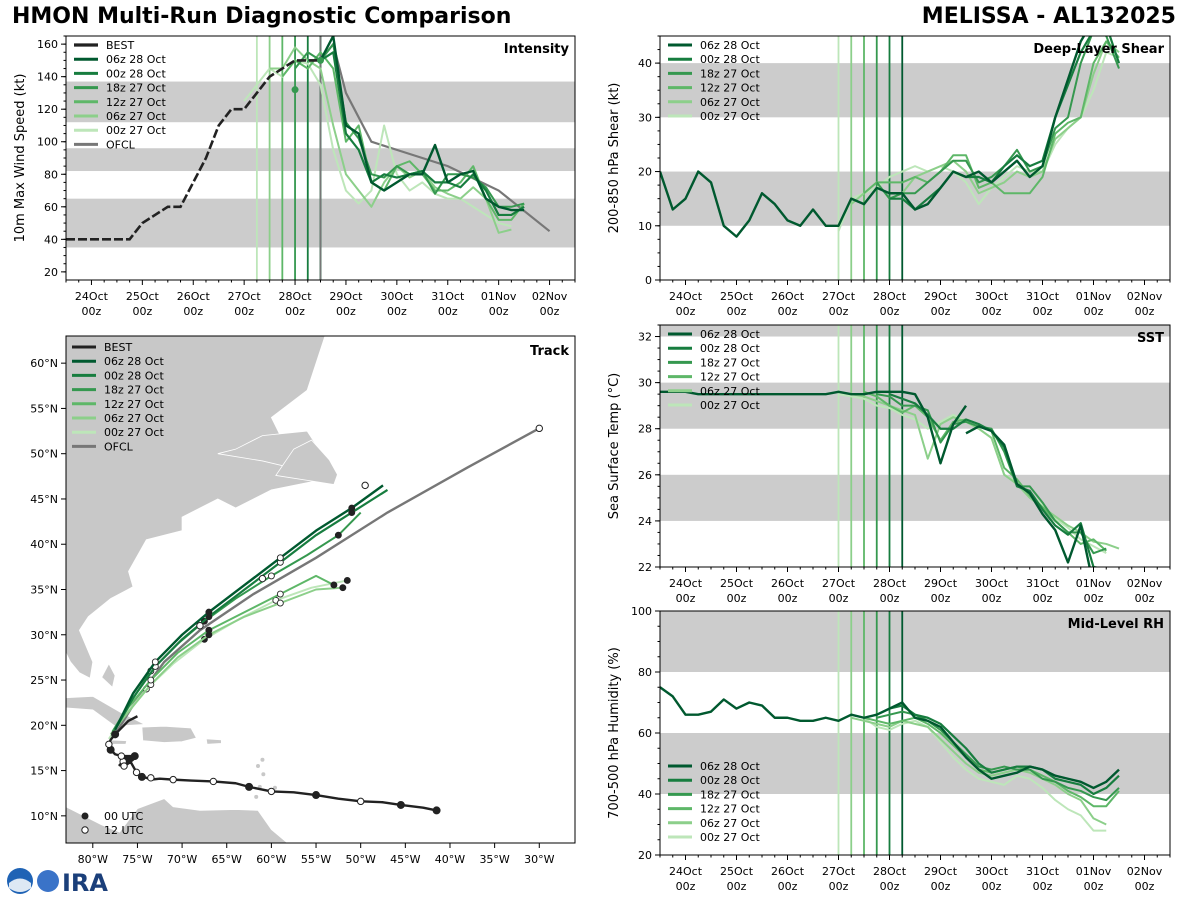  I want to click on y-tick-label: 30, so click(645, 383).